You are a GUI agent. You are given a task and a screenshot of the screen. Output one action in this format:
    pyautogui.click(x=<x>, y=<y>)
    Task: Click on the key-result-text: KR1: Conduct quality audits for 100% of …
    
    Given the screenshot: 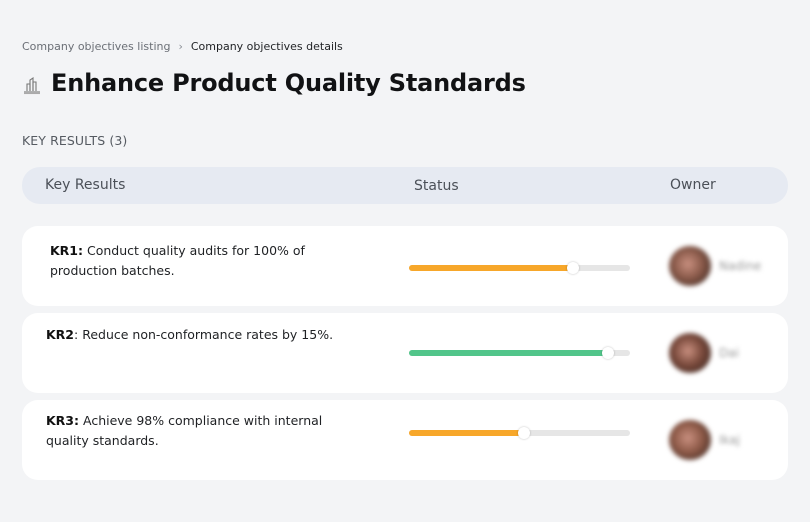 What is the action you would take?
    pyautogui.click(x=200, y=261)
    